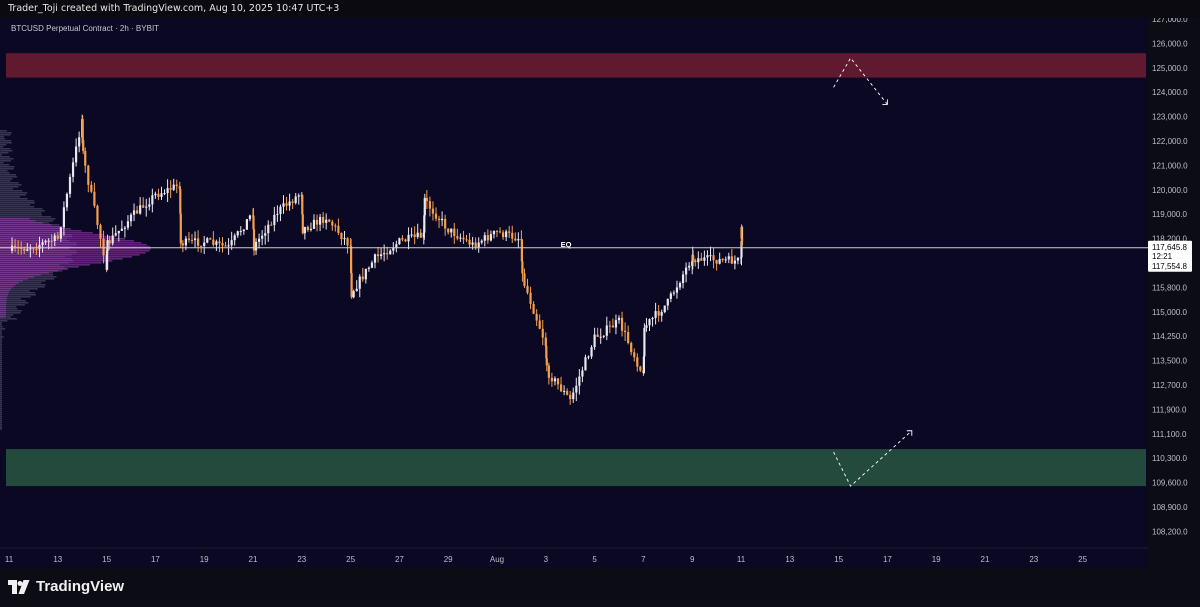 This screenshot has height=607, width=1200. I want to click on current-price-badge, so click(1170, 256).